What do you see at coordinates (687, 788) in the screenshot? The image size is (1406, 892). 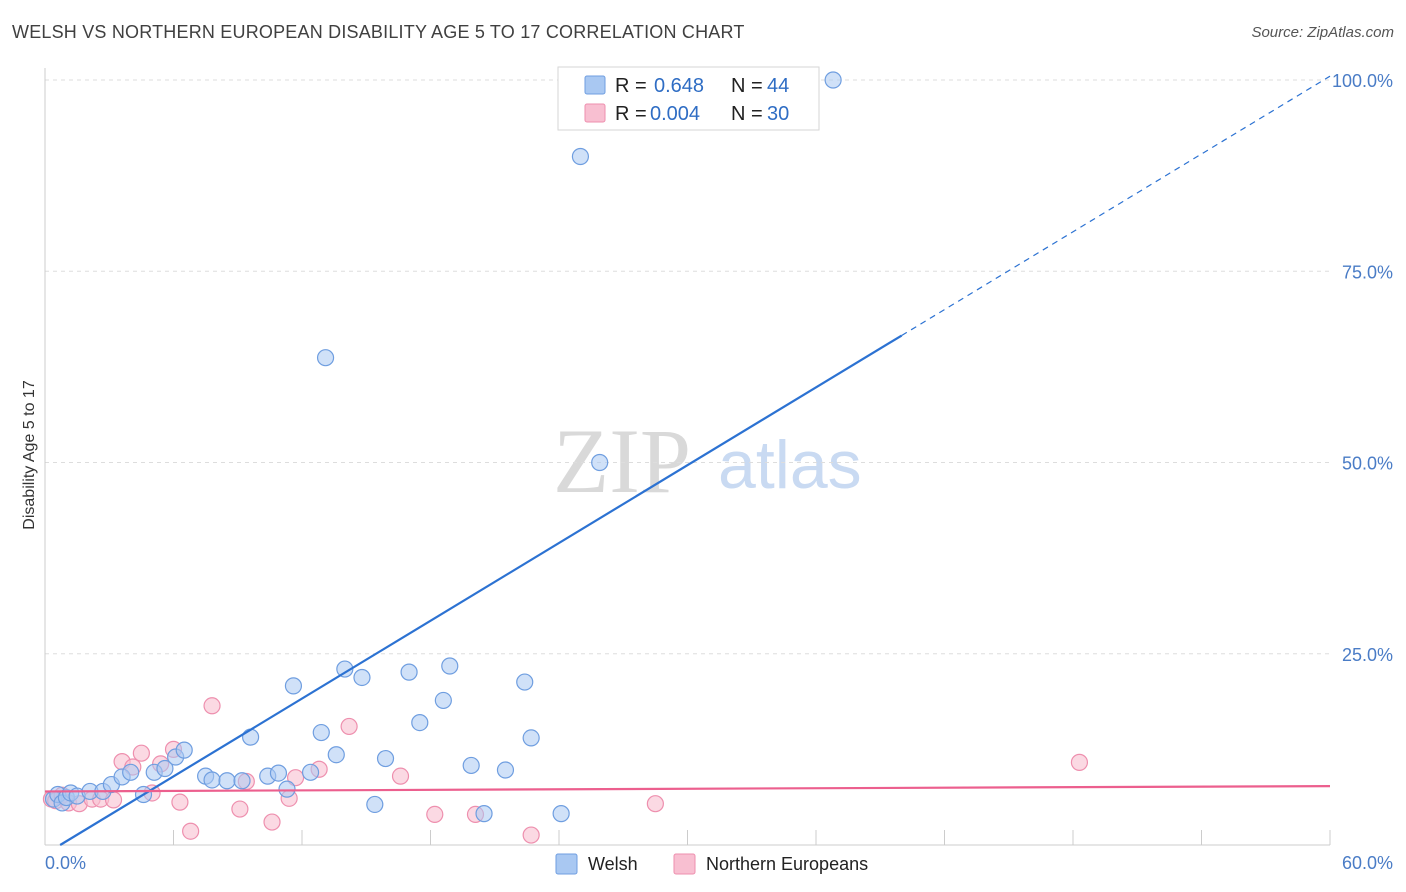 I see `ne-trend-line` at bounding box center [687, 788].